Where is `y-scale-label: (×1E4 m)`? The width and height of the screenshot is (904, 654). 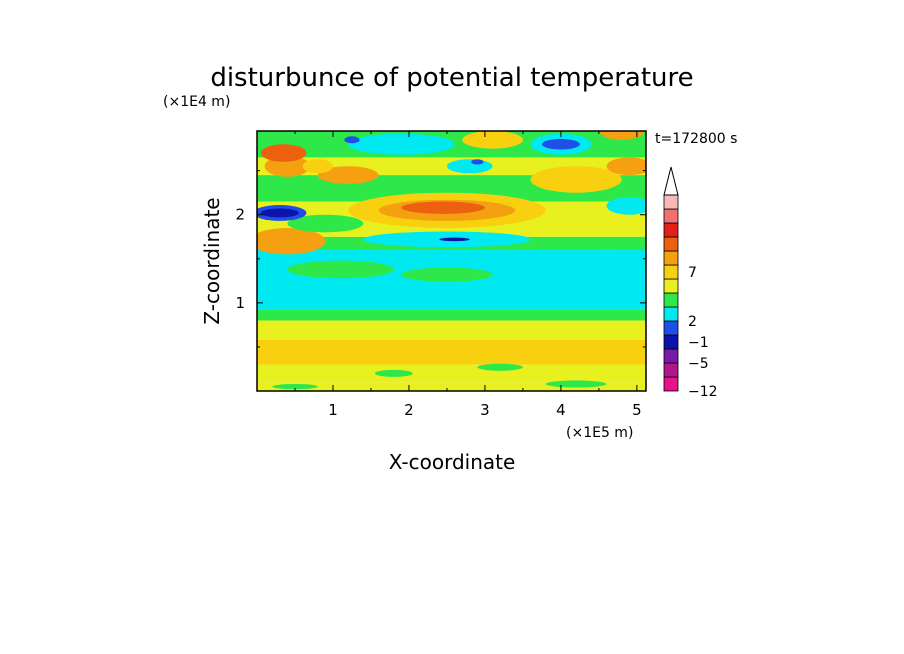
y-scale-label: (×1E4 m) is located at coordinates (196, 102).